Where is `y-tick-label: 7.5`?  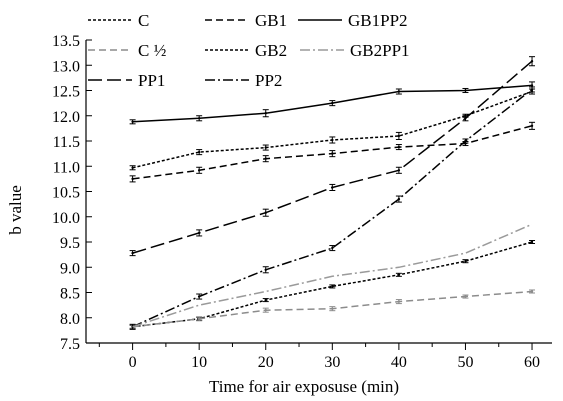
y-tick-label: 7.5 is located at coordinates (70, 344).